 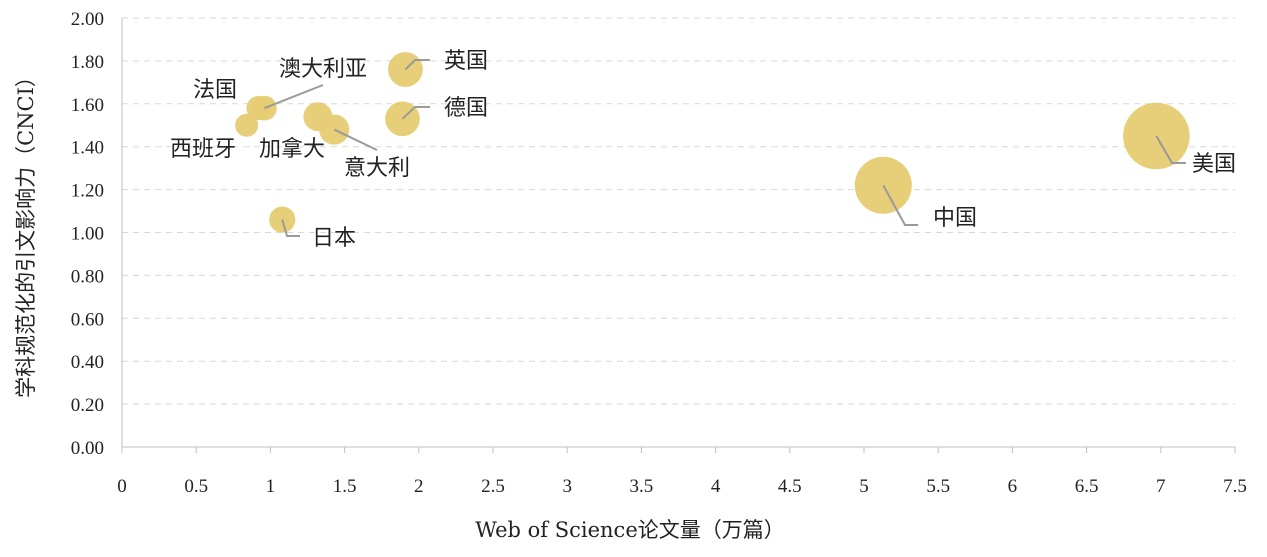 I want to click on x-tick-label: 4, so click(x=716, y=486).